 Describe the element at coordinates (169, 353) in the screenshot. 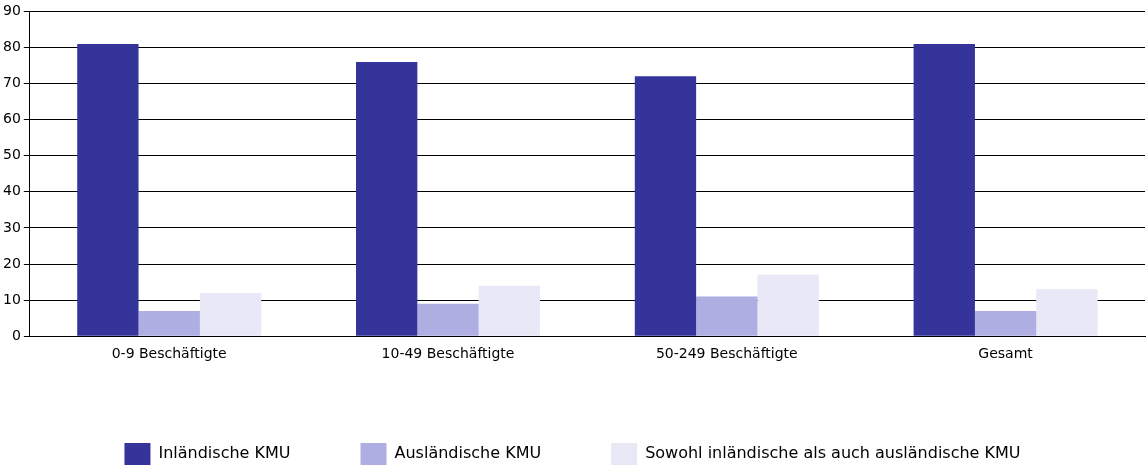

I see `x-tick-label: 0-9 Beschäftigte` at that location.